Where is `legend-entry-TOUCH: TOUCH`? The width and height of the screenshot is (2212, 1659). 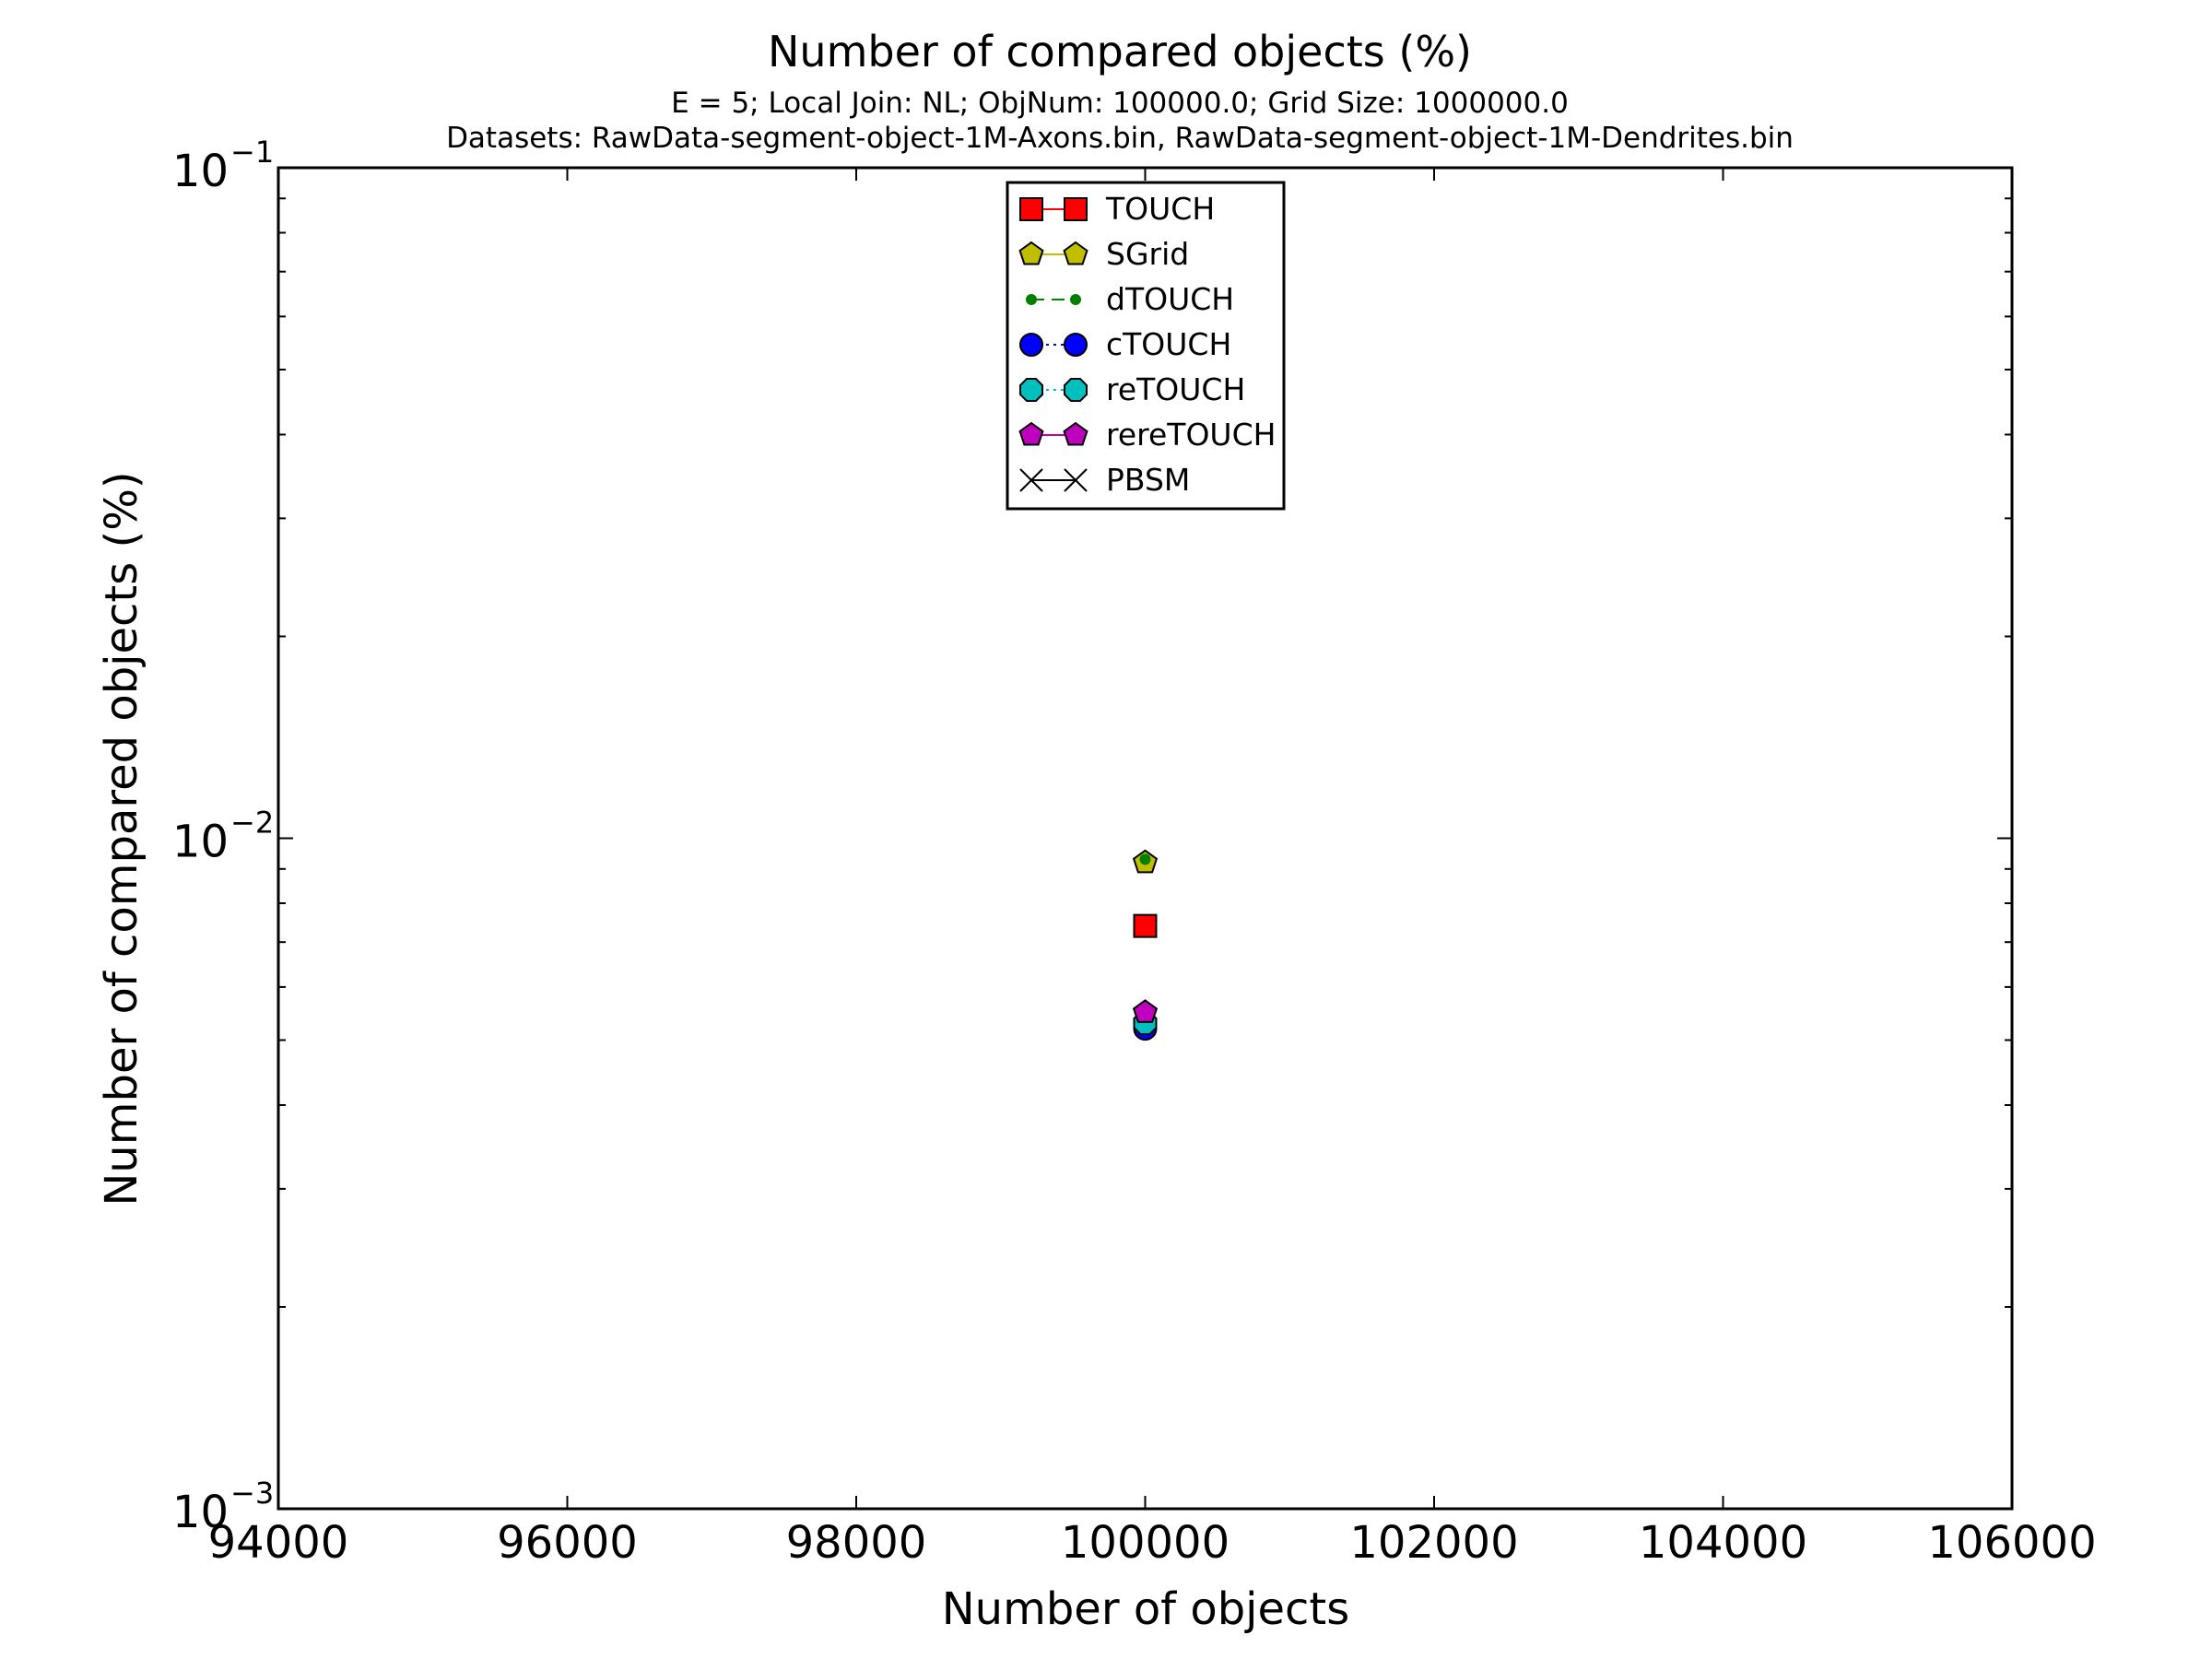 legend-entry-TOUCH: TOUCH is located at coordinates (1117, 209).